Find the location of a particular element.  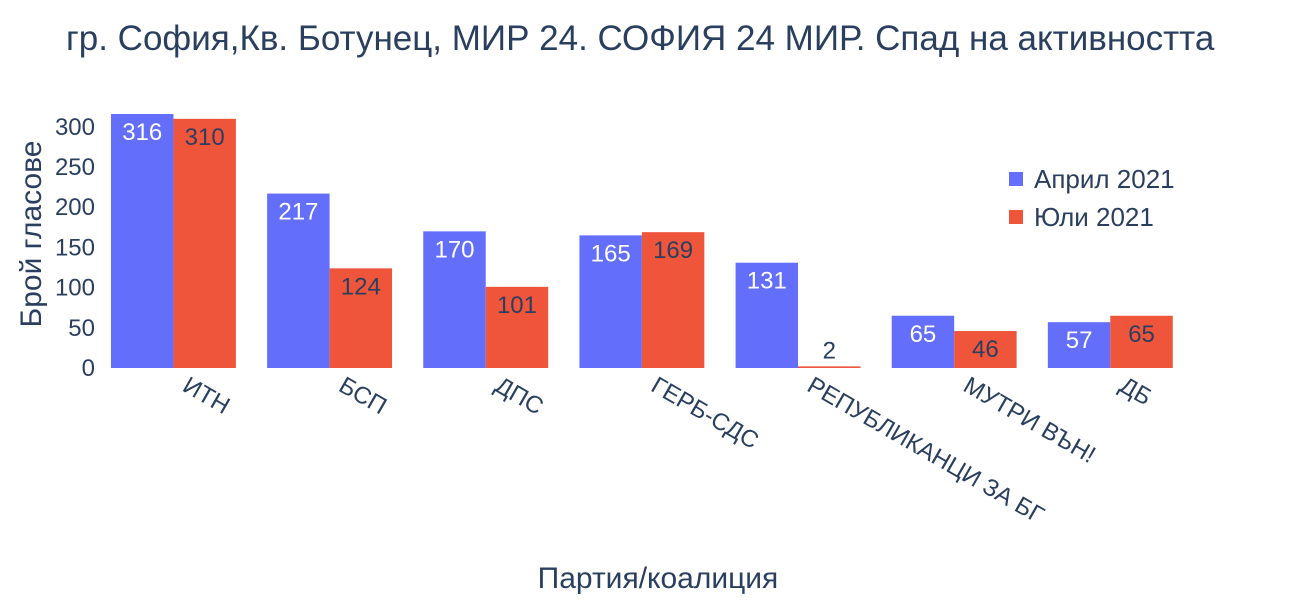

x-axis-title: Партия/коалиция is located at coordinates (658, 578).